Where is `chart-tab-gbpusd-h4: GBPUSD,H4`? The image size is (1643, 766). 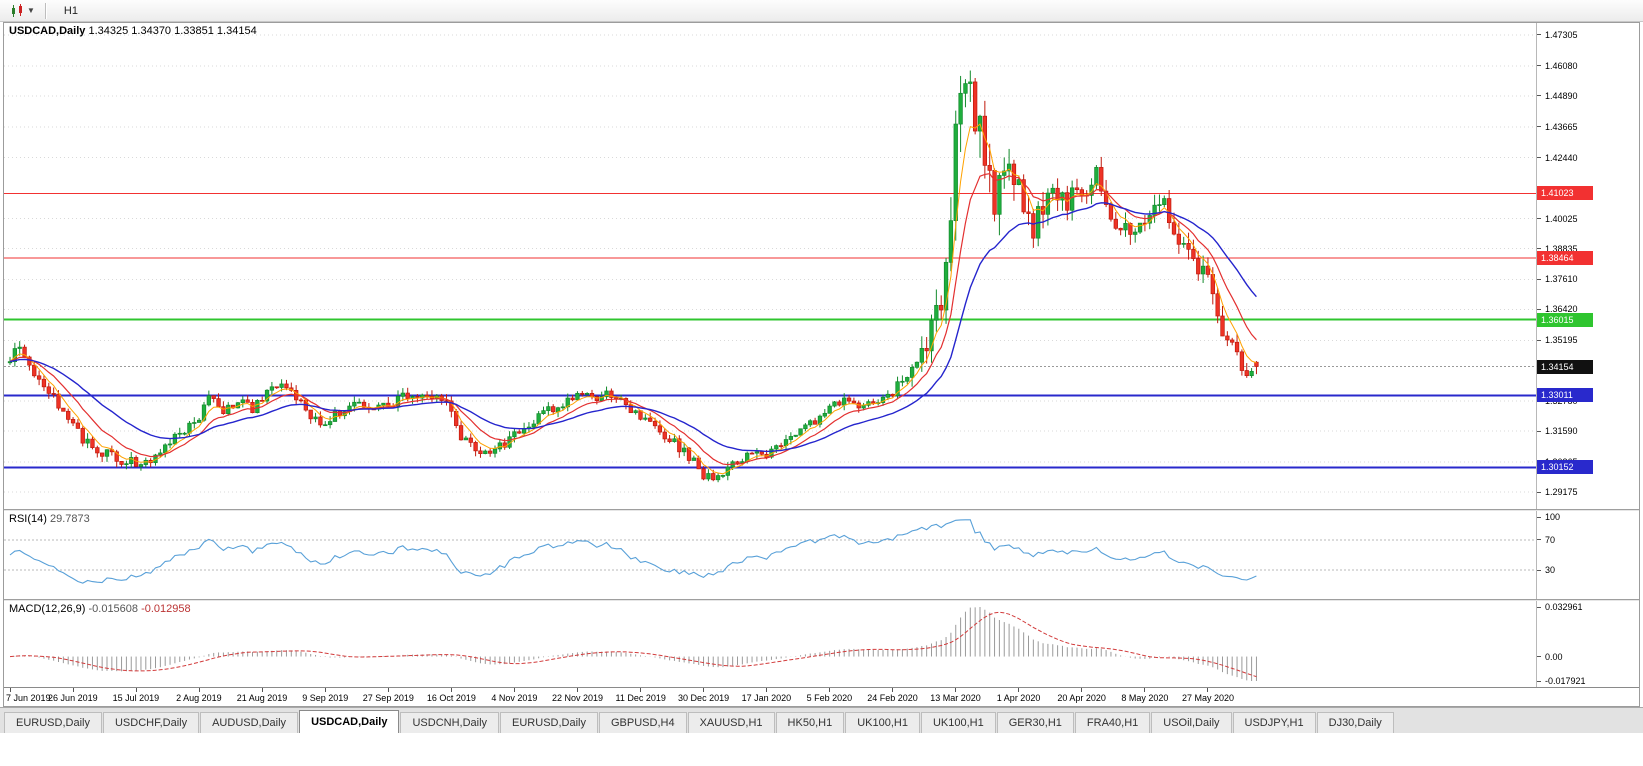
chart-tab-gbpusd-h4: GBPUSD,H4 is located at coordinates (643, 722).